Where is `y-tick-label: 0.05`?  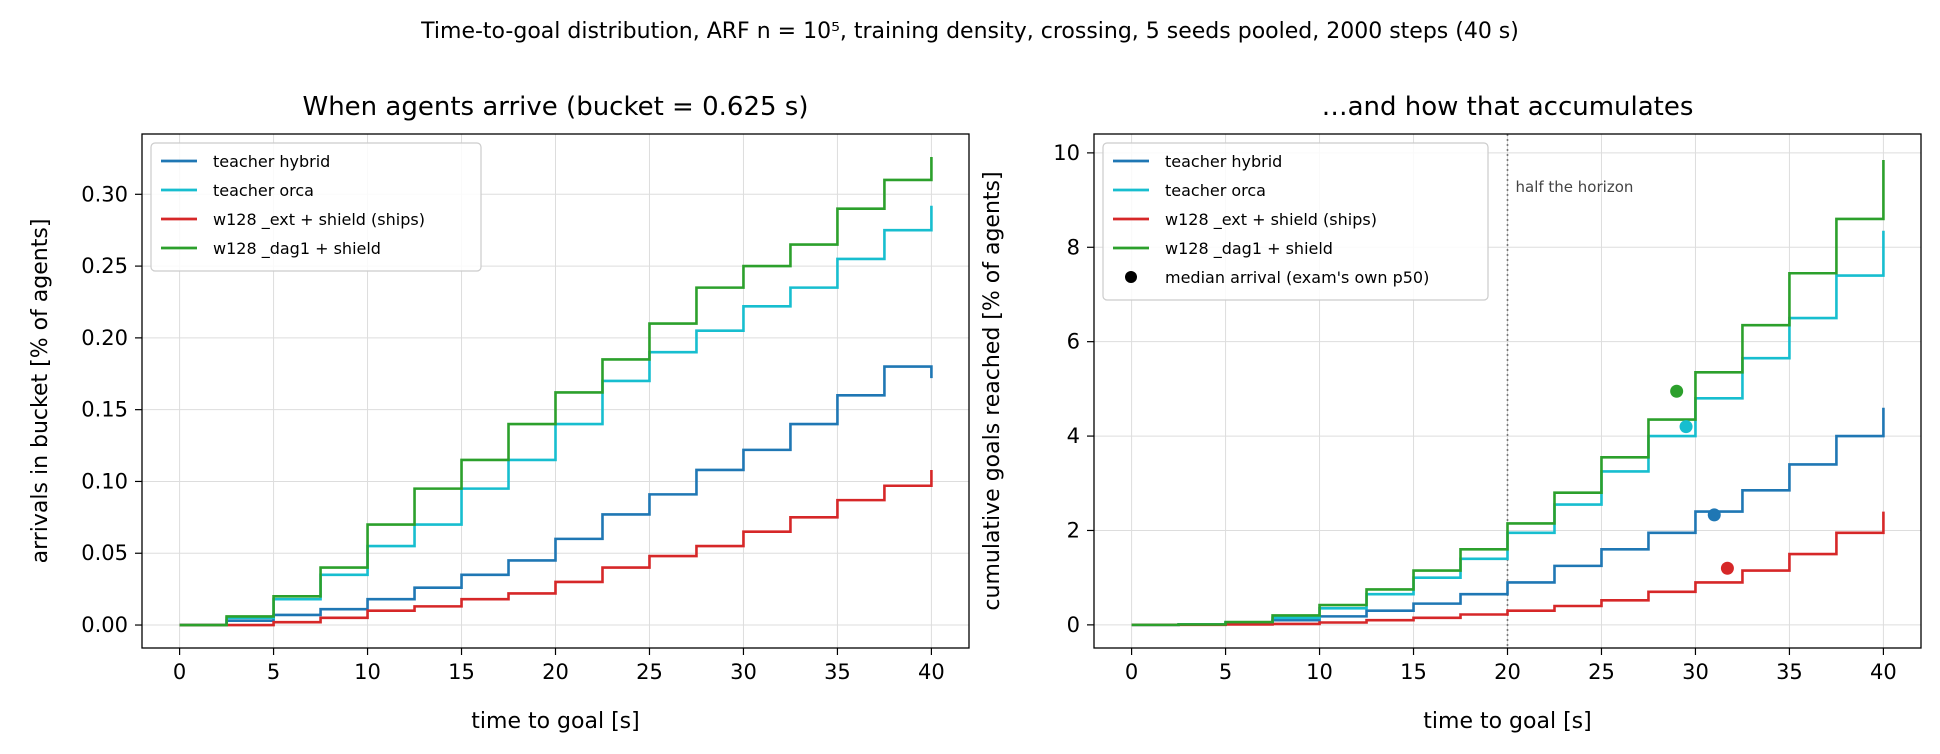 y-tick-label: 0.05 is located at coordinates (104, 553).